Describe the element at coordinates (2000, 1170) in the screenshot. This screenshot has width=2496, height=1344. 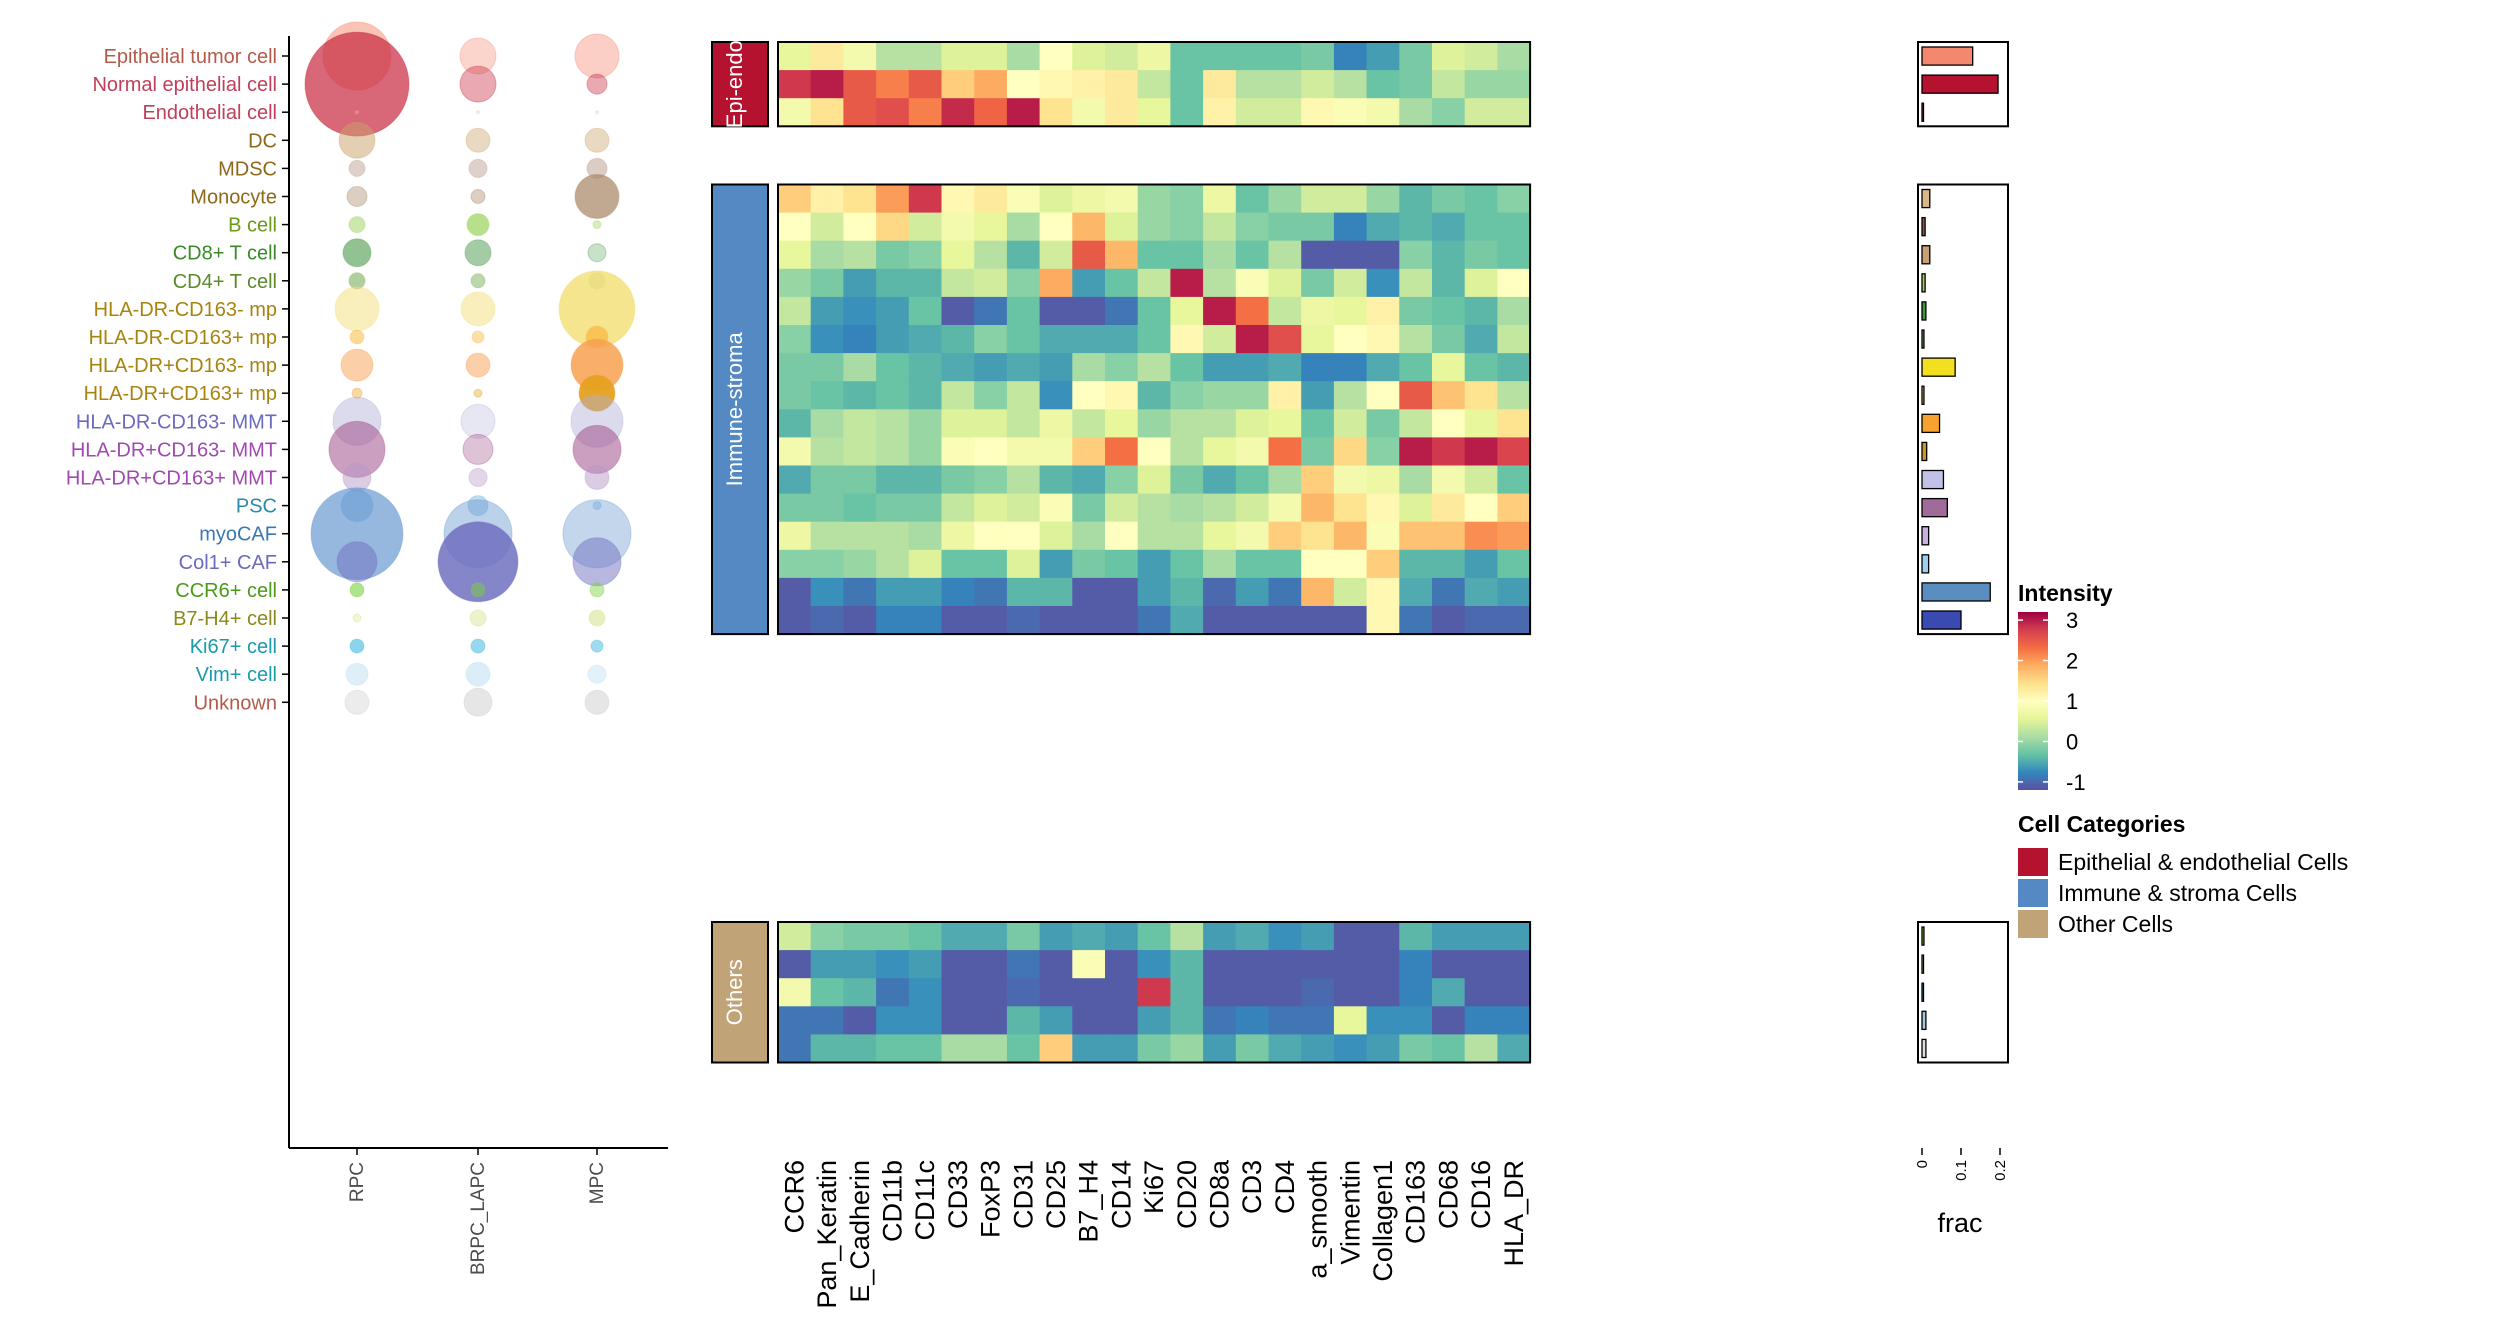
I see `frac-tick-label: 0.2` at that location.